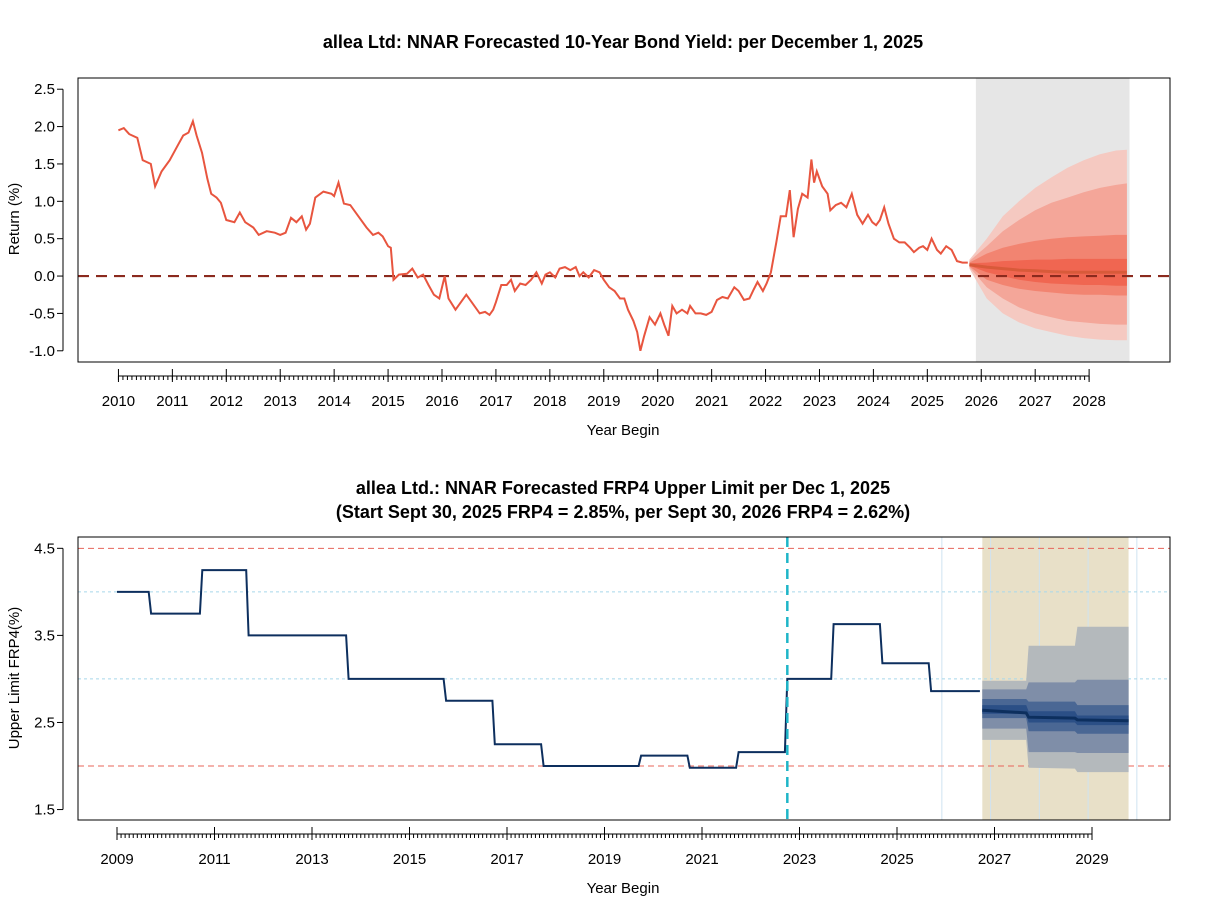  I want to click on top-y-tick-label: 2.5, so click(44, 89).